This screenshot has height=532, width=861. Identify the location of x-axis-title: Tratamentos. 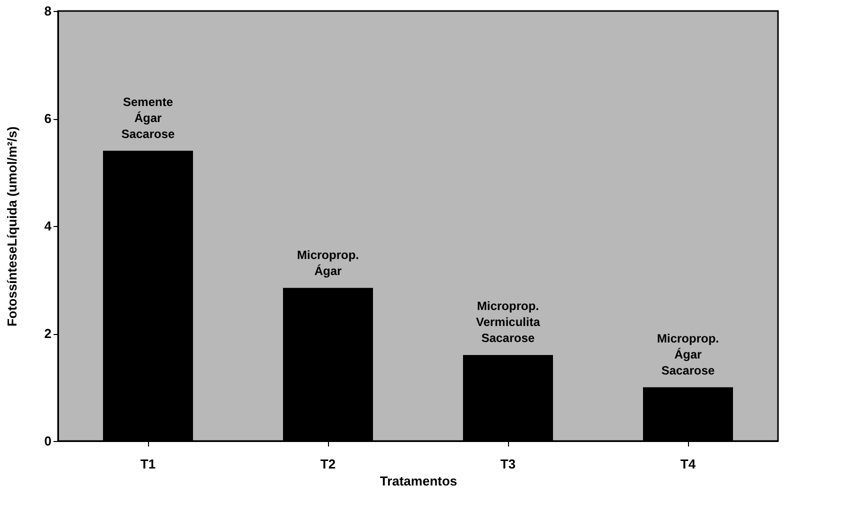
(419, 481).